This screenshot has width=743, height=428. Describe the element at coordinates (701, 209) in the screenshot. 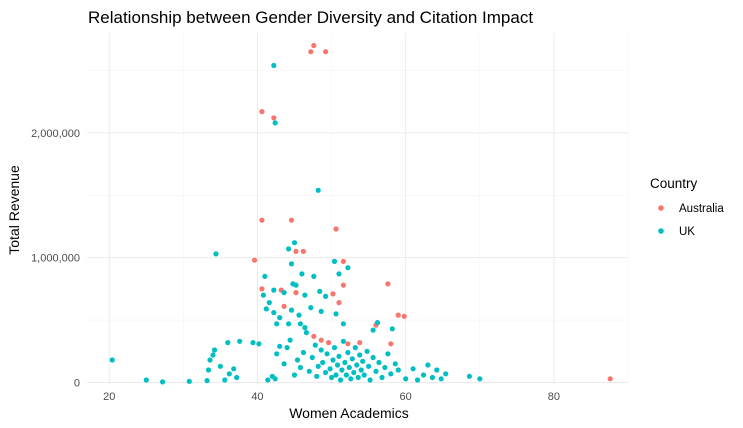

I see `legend-label: Australia` at that location.